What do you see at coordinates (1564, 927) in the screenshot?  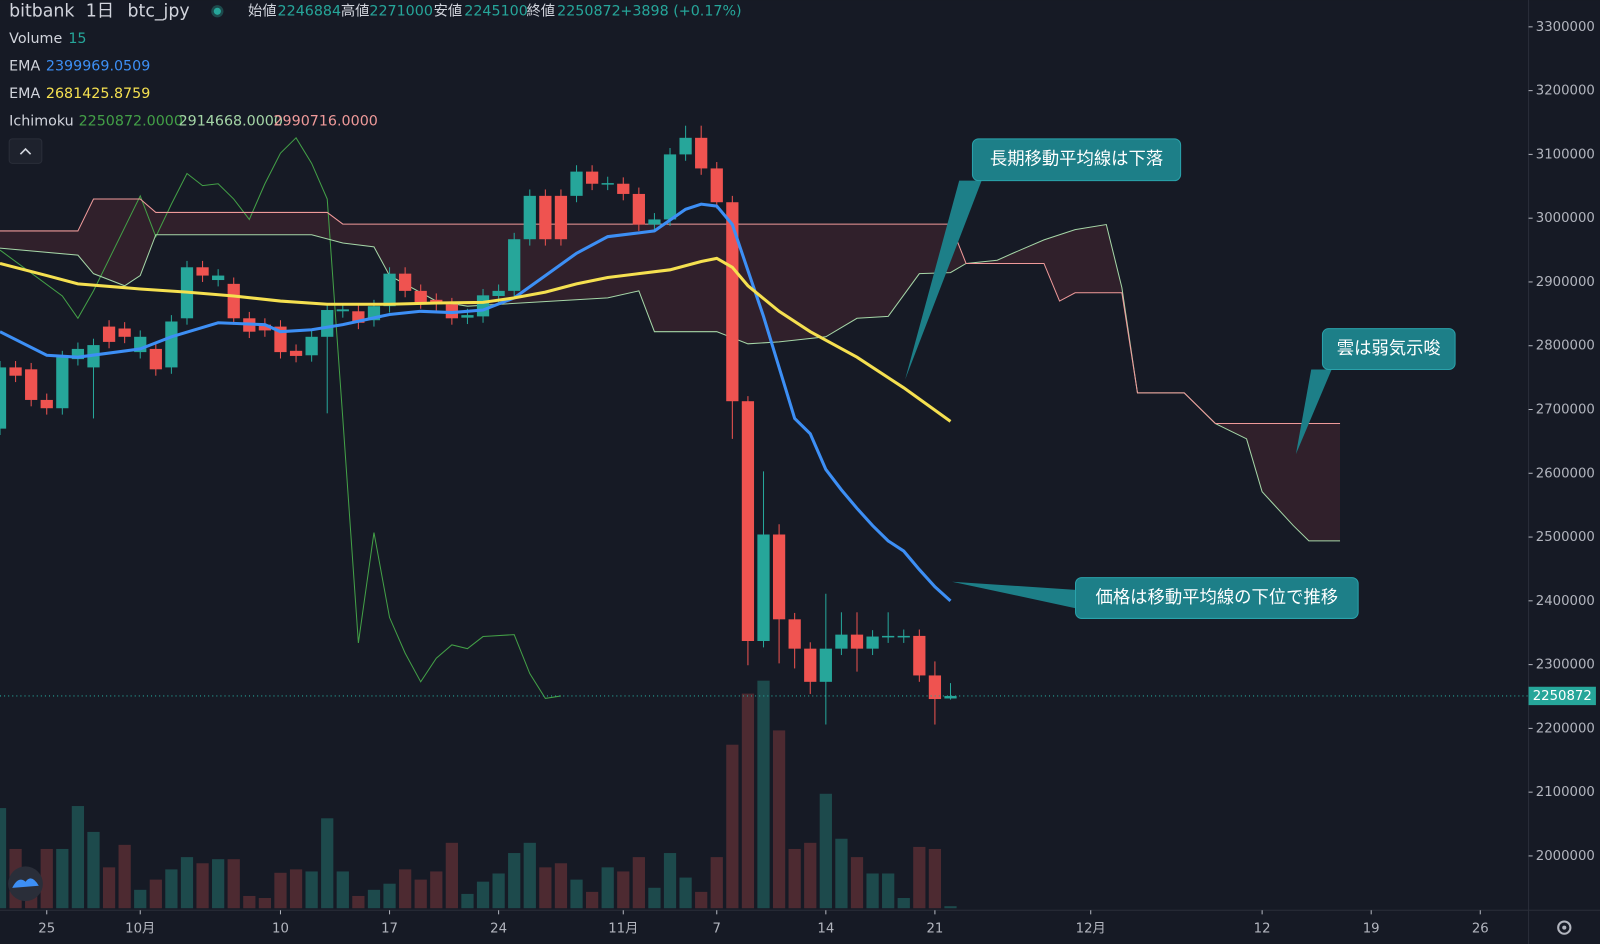 I see `settings-icon` at bounding box center [1564, 927].